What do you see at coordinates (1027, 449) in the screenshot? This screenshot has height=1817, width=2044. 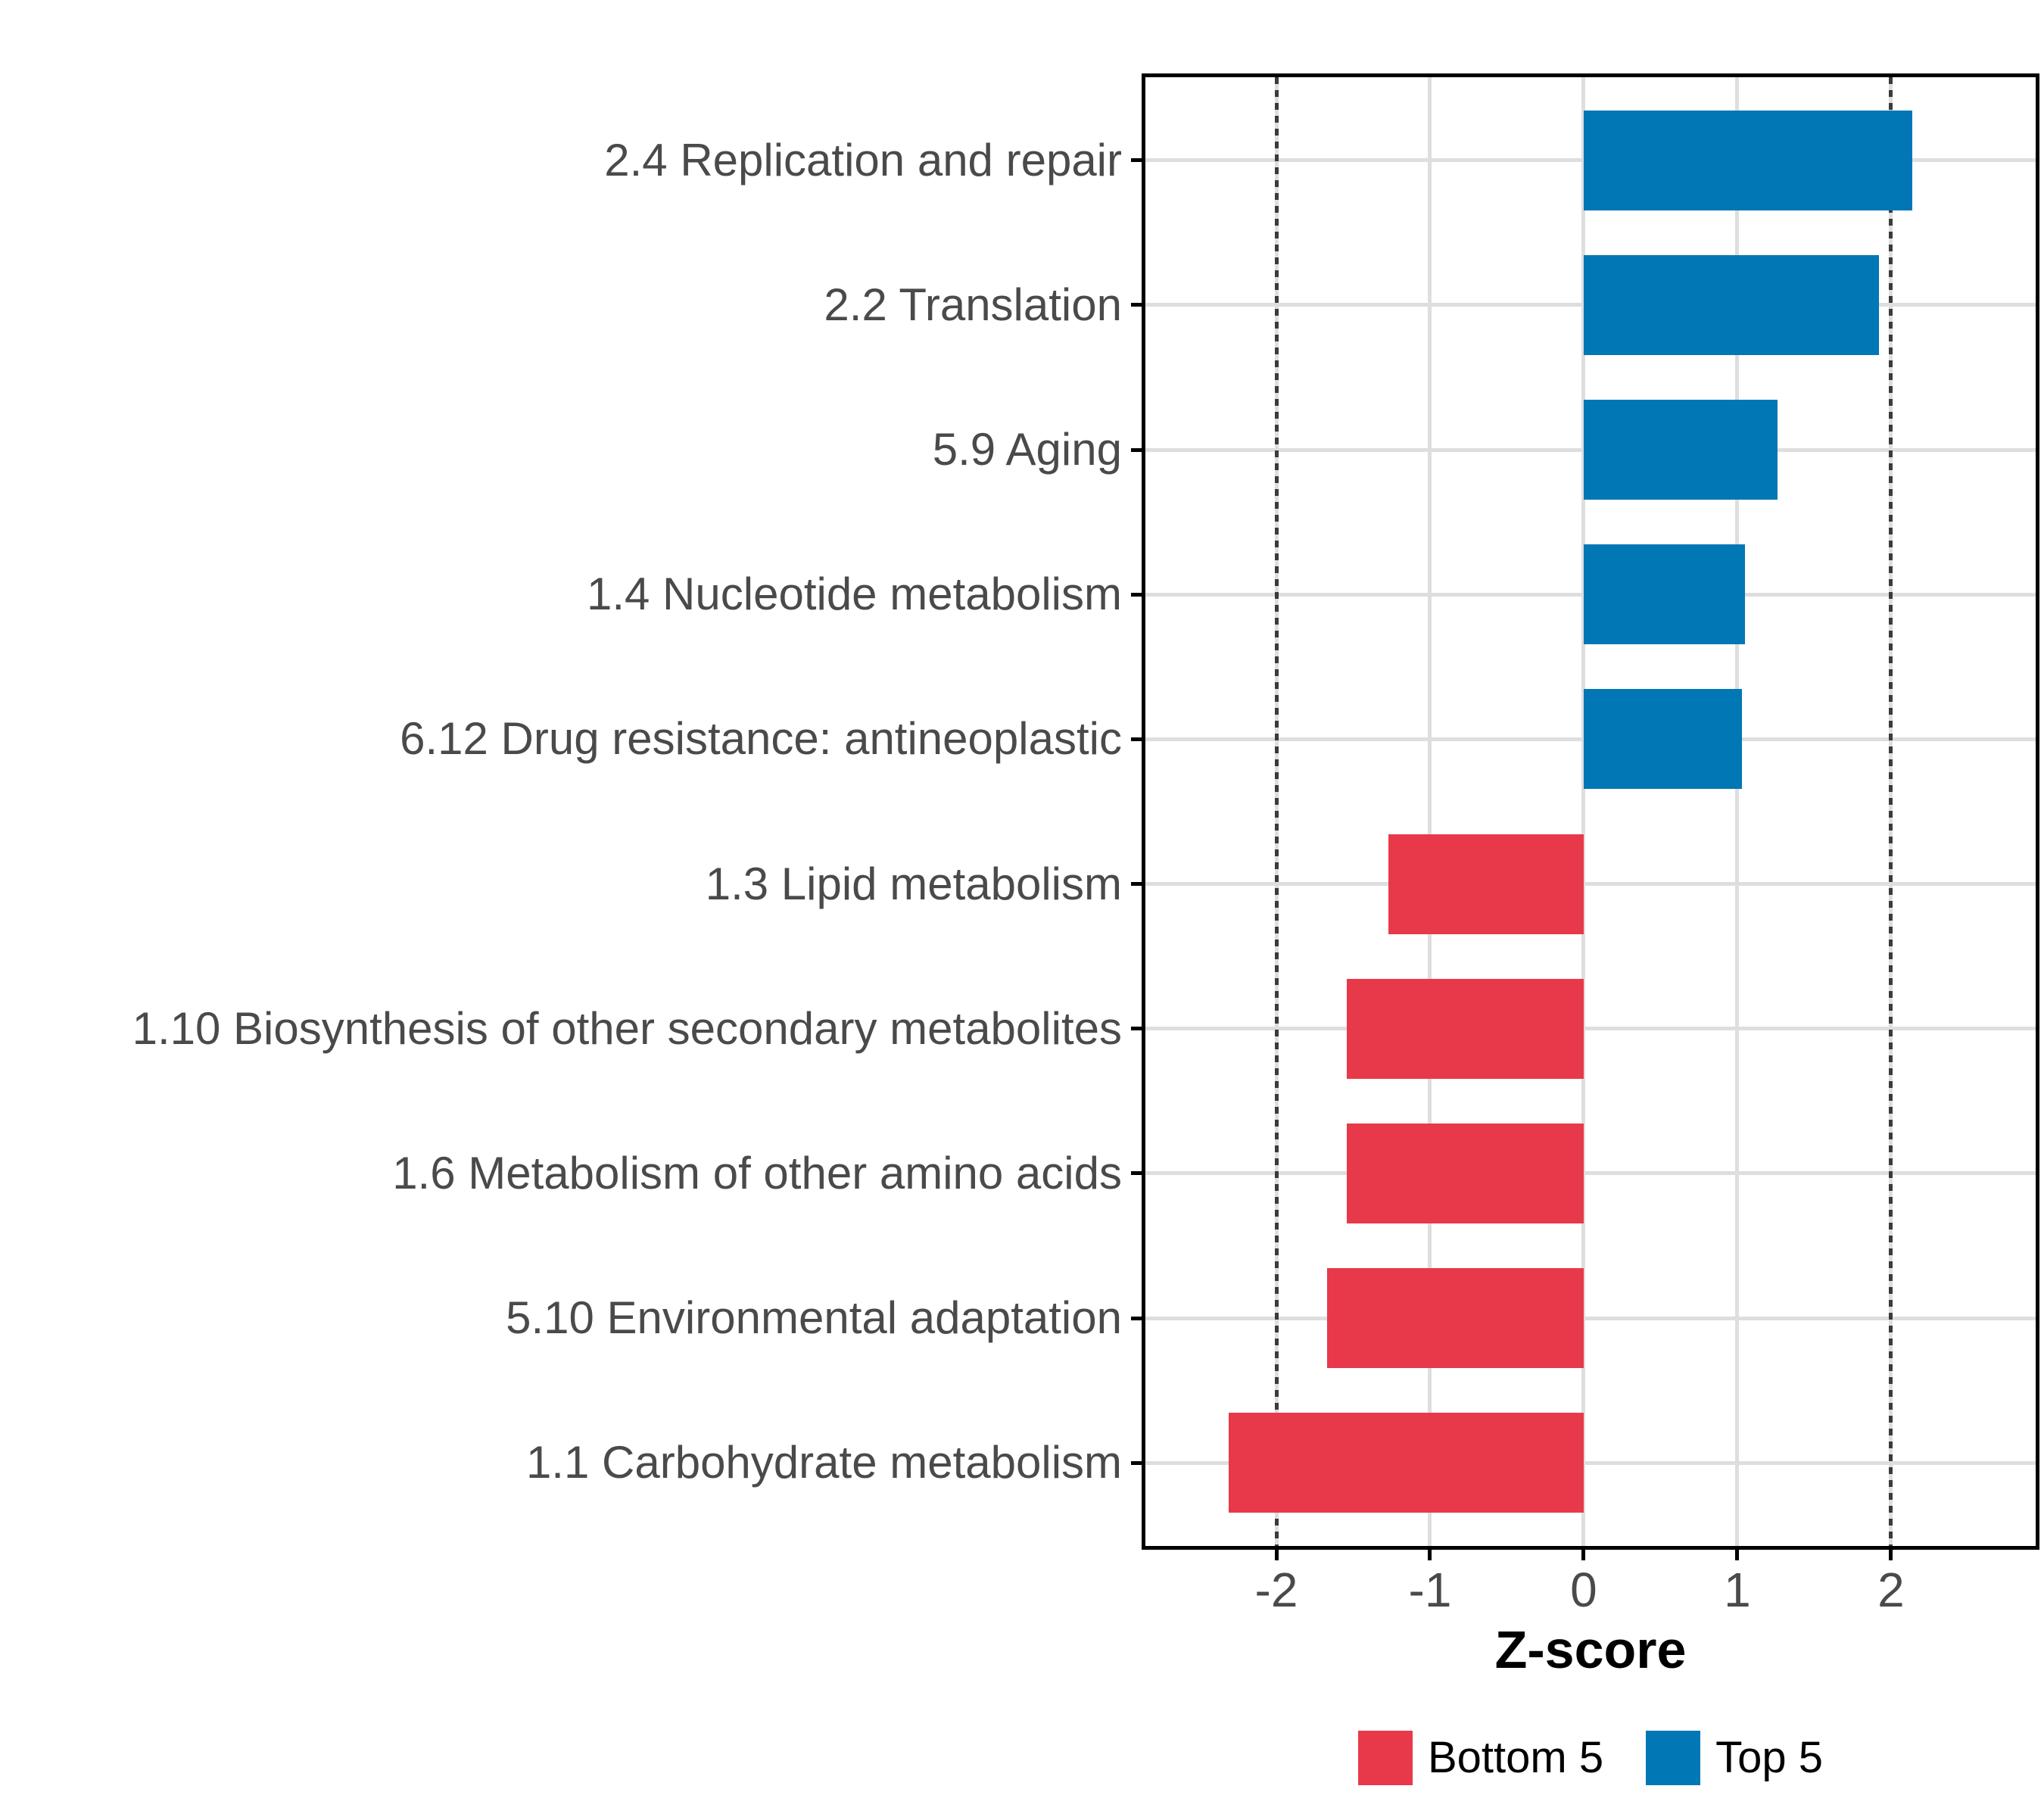 I see `y-axis-label: 5.9 Aging` at bounding box center [1027, 449].